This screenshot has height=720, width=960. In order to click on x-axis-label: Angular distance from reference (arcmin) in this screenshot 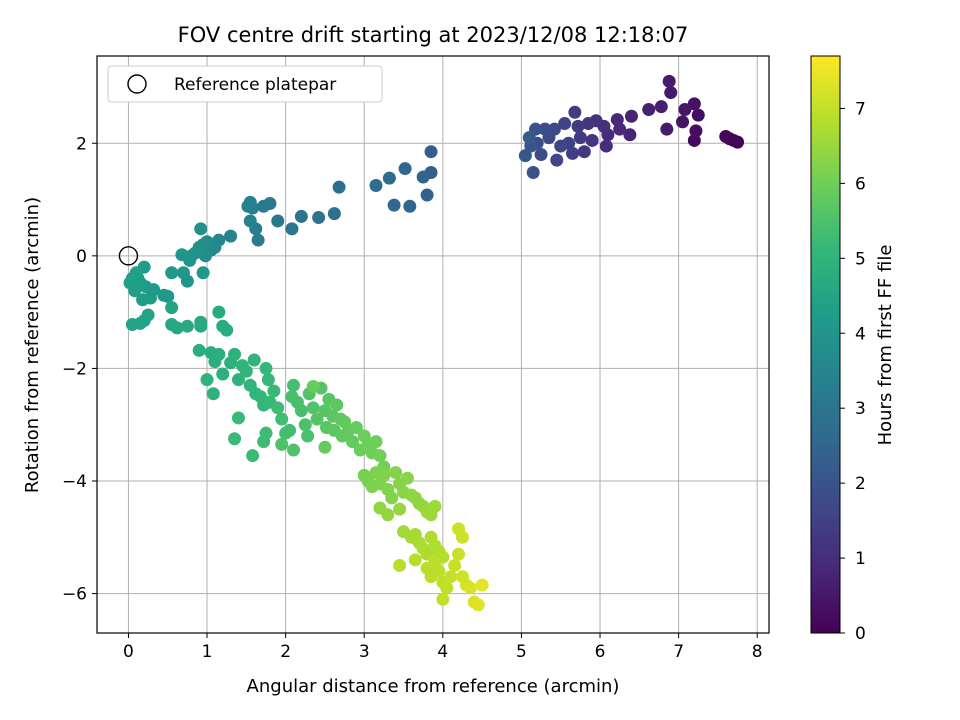, I will do `click(433, 686)`.